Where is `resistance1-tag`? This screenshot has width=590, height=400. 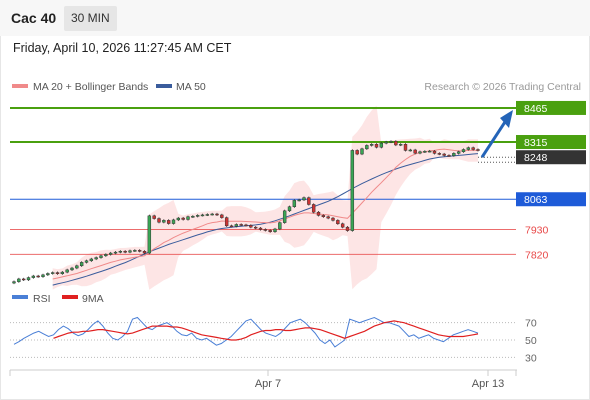 resistance1-tag is located at coordinates (551, 142).